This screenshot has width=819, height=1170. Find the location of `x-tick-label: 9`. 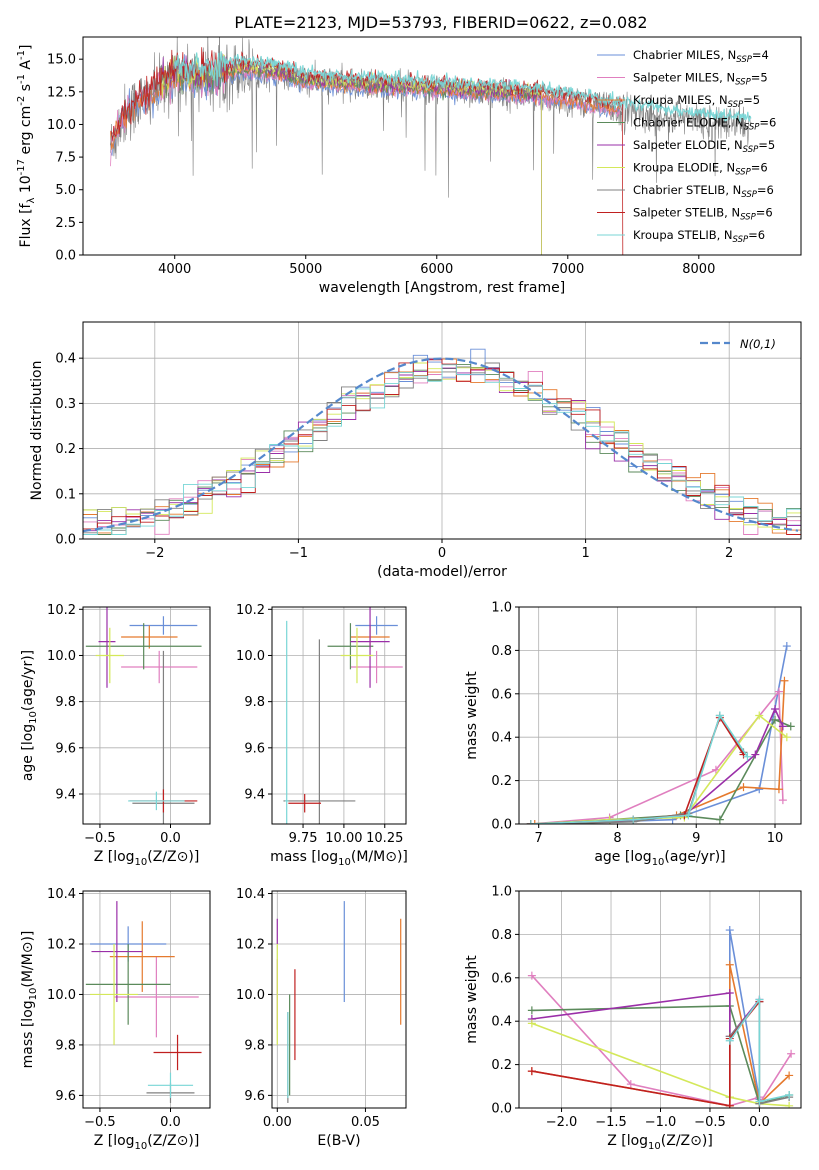

x-tick-label: 9 is located at coordinates (696, 838).